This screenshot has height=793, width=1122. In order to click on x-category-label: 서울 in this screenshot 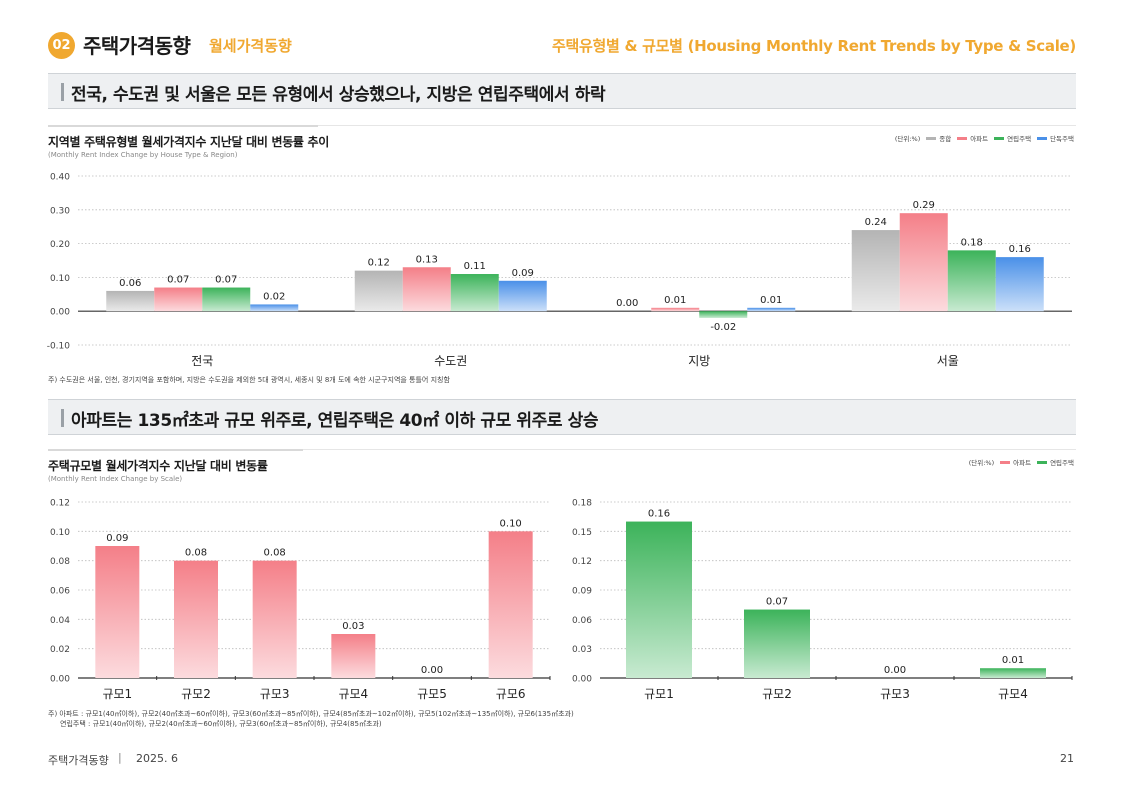, I will do `click(948, 361)`.